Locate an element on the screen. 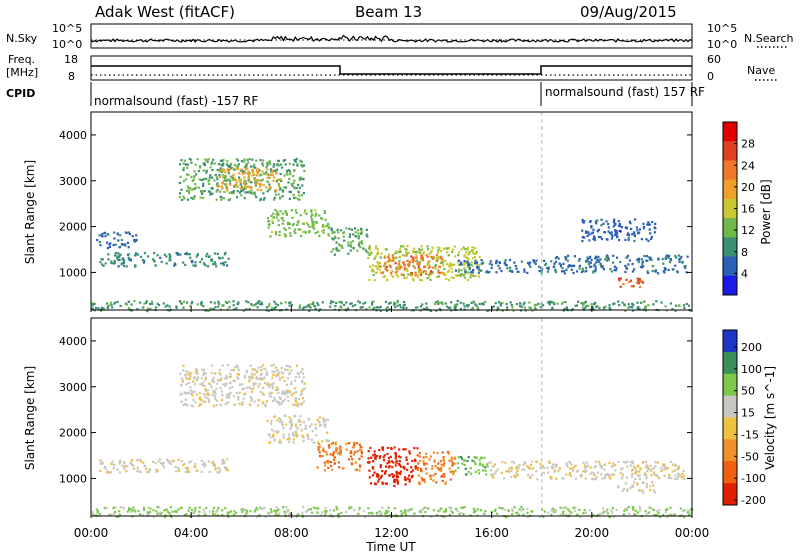 The image size is (800, 554). sky-left-tick-bottom: 10^0 is located at coordinates (67, 44).